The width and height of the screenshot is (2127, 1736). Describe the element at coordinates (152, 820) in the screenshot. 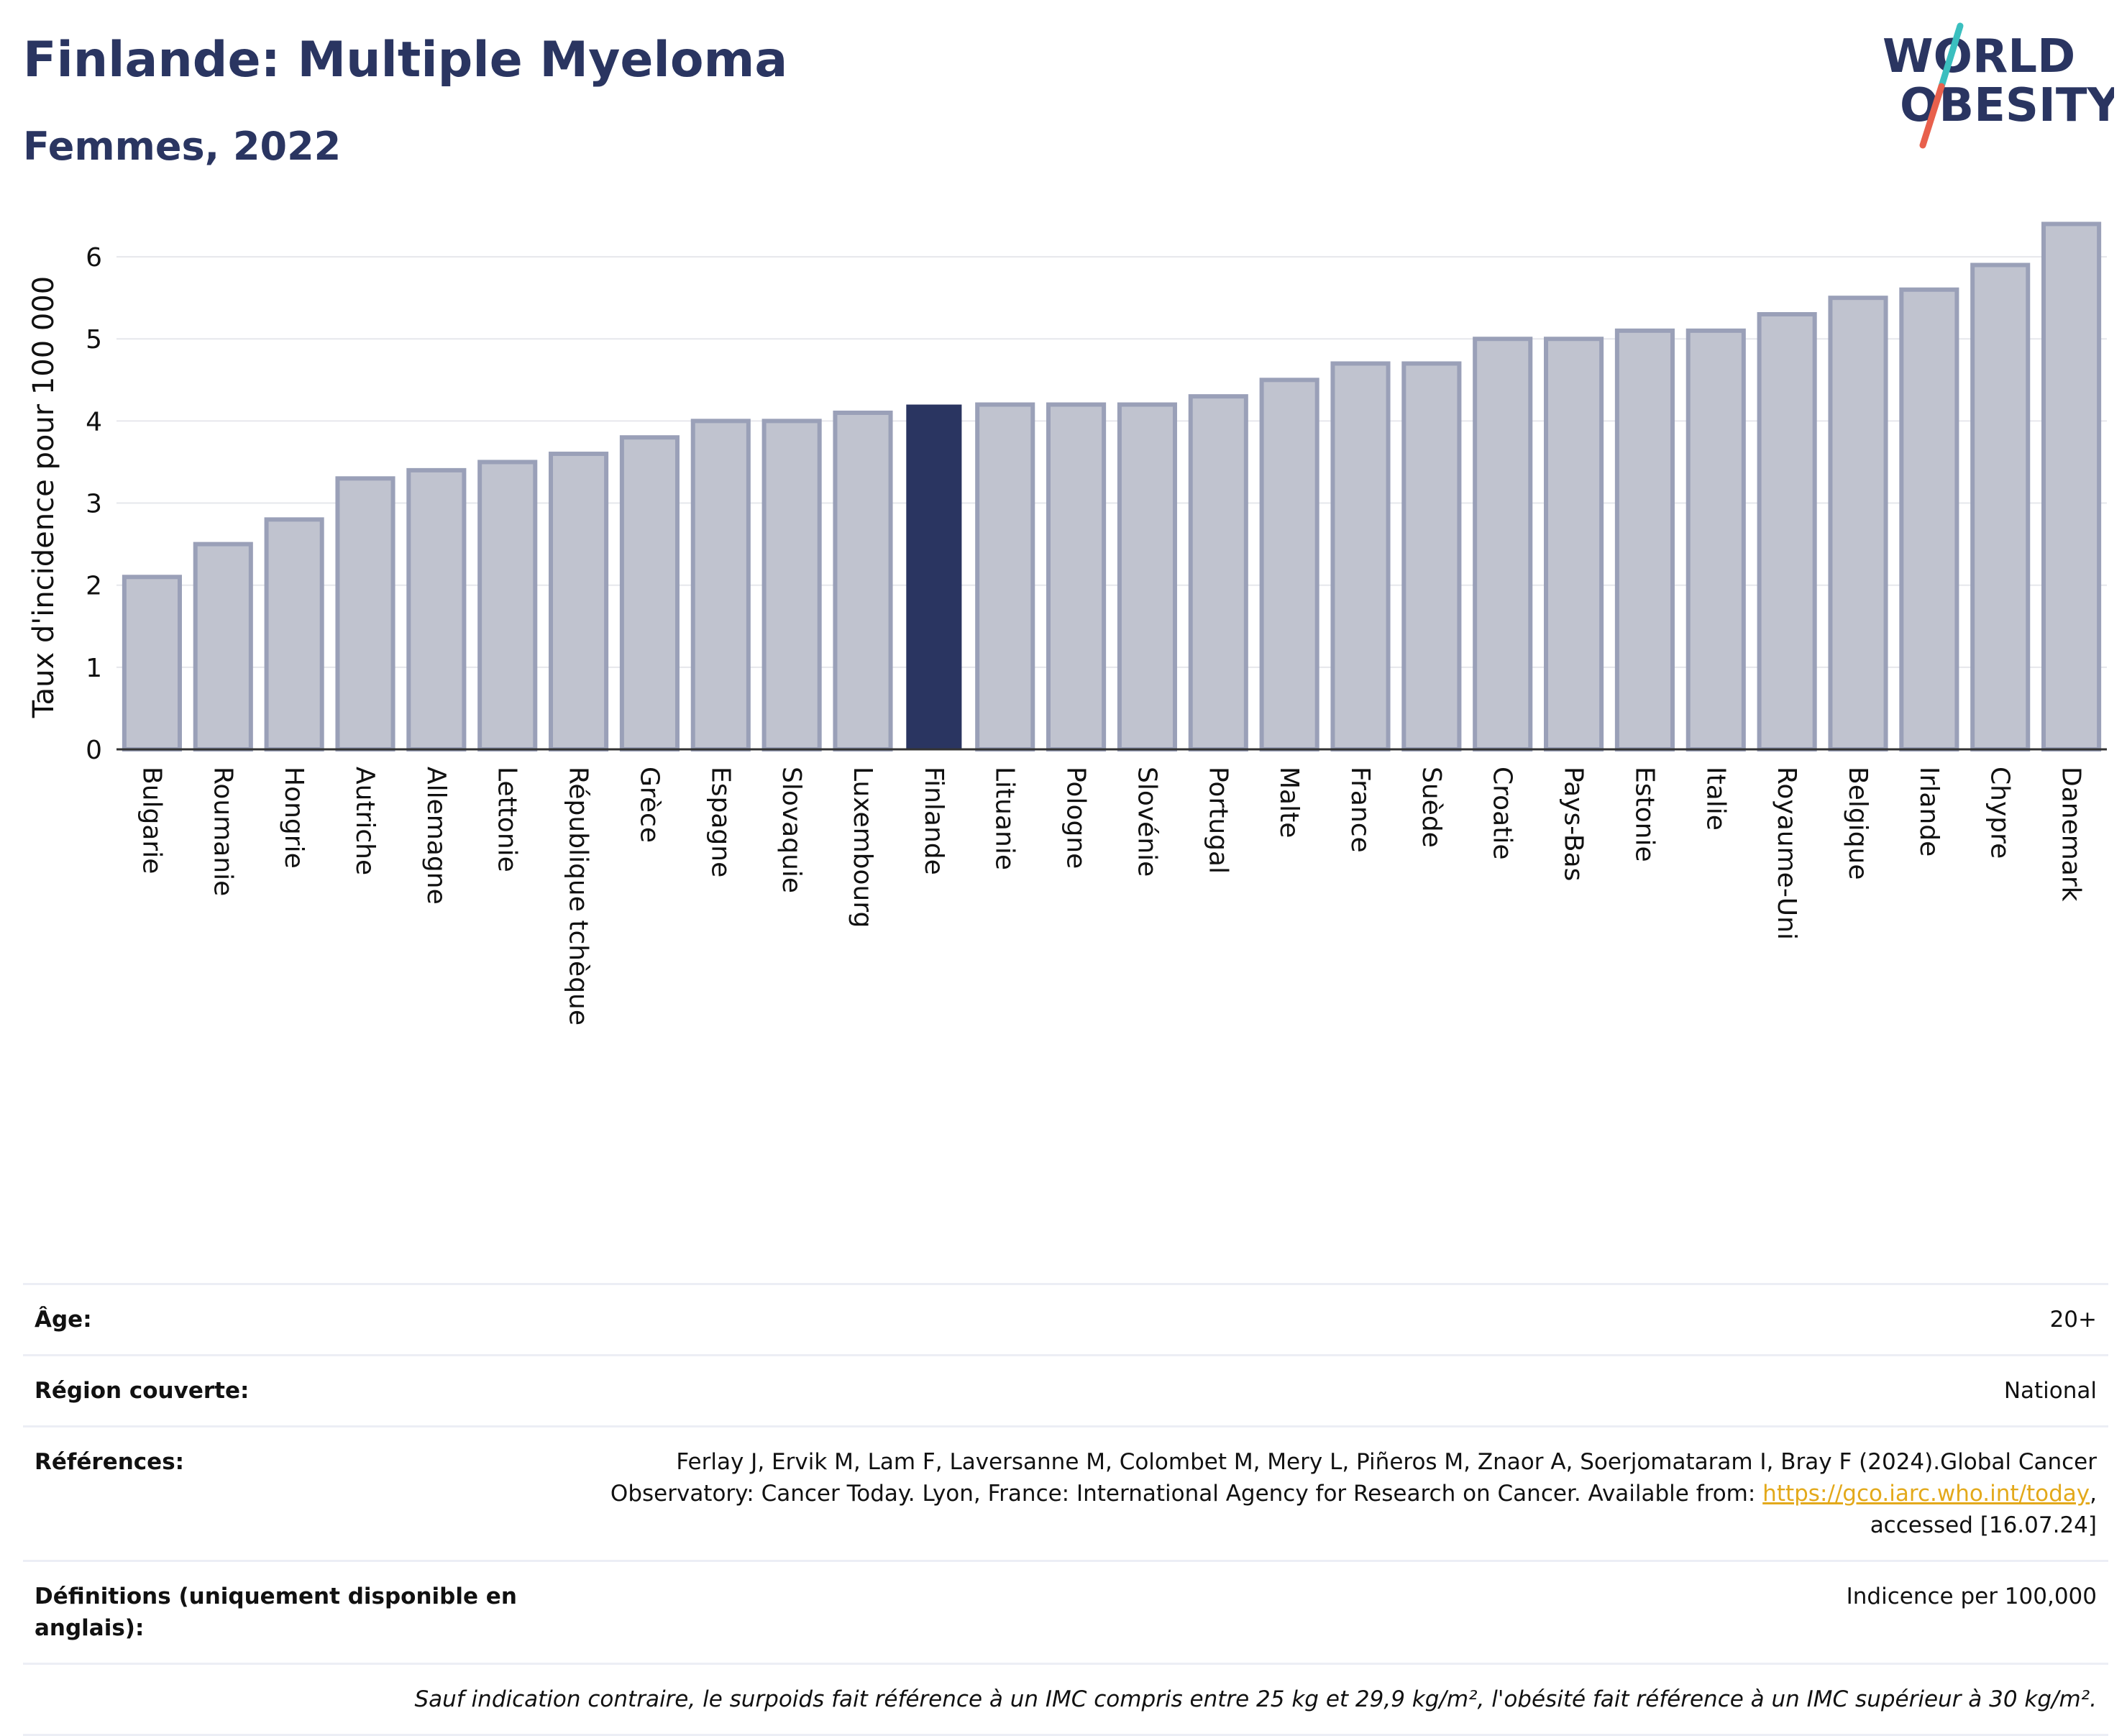

I see `x-tick-label: Bulgarie` at that location.